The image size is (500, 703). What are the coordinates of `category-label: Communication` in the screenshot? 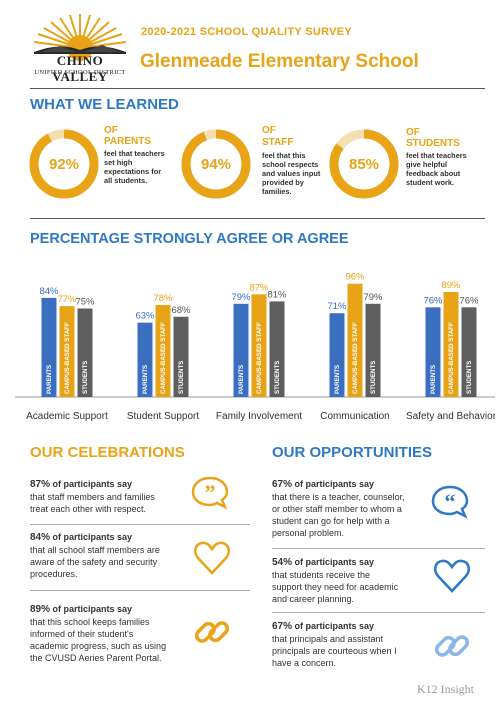 It's located at (354, 416).